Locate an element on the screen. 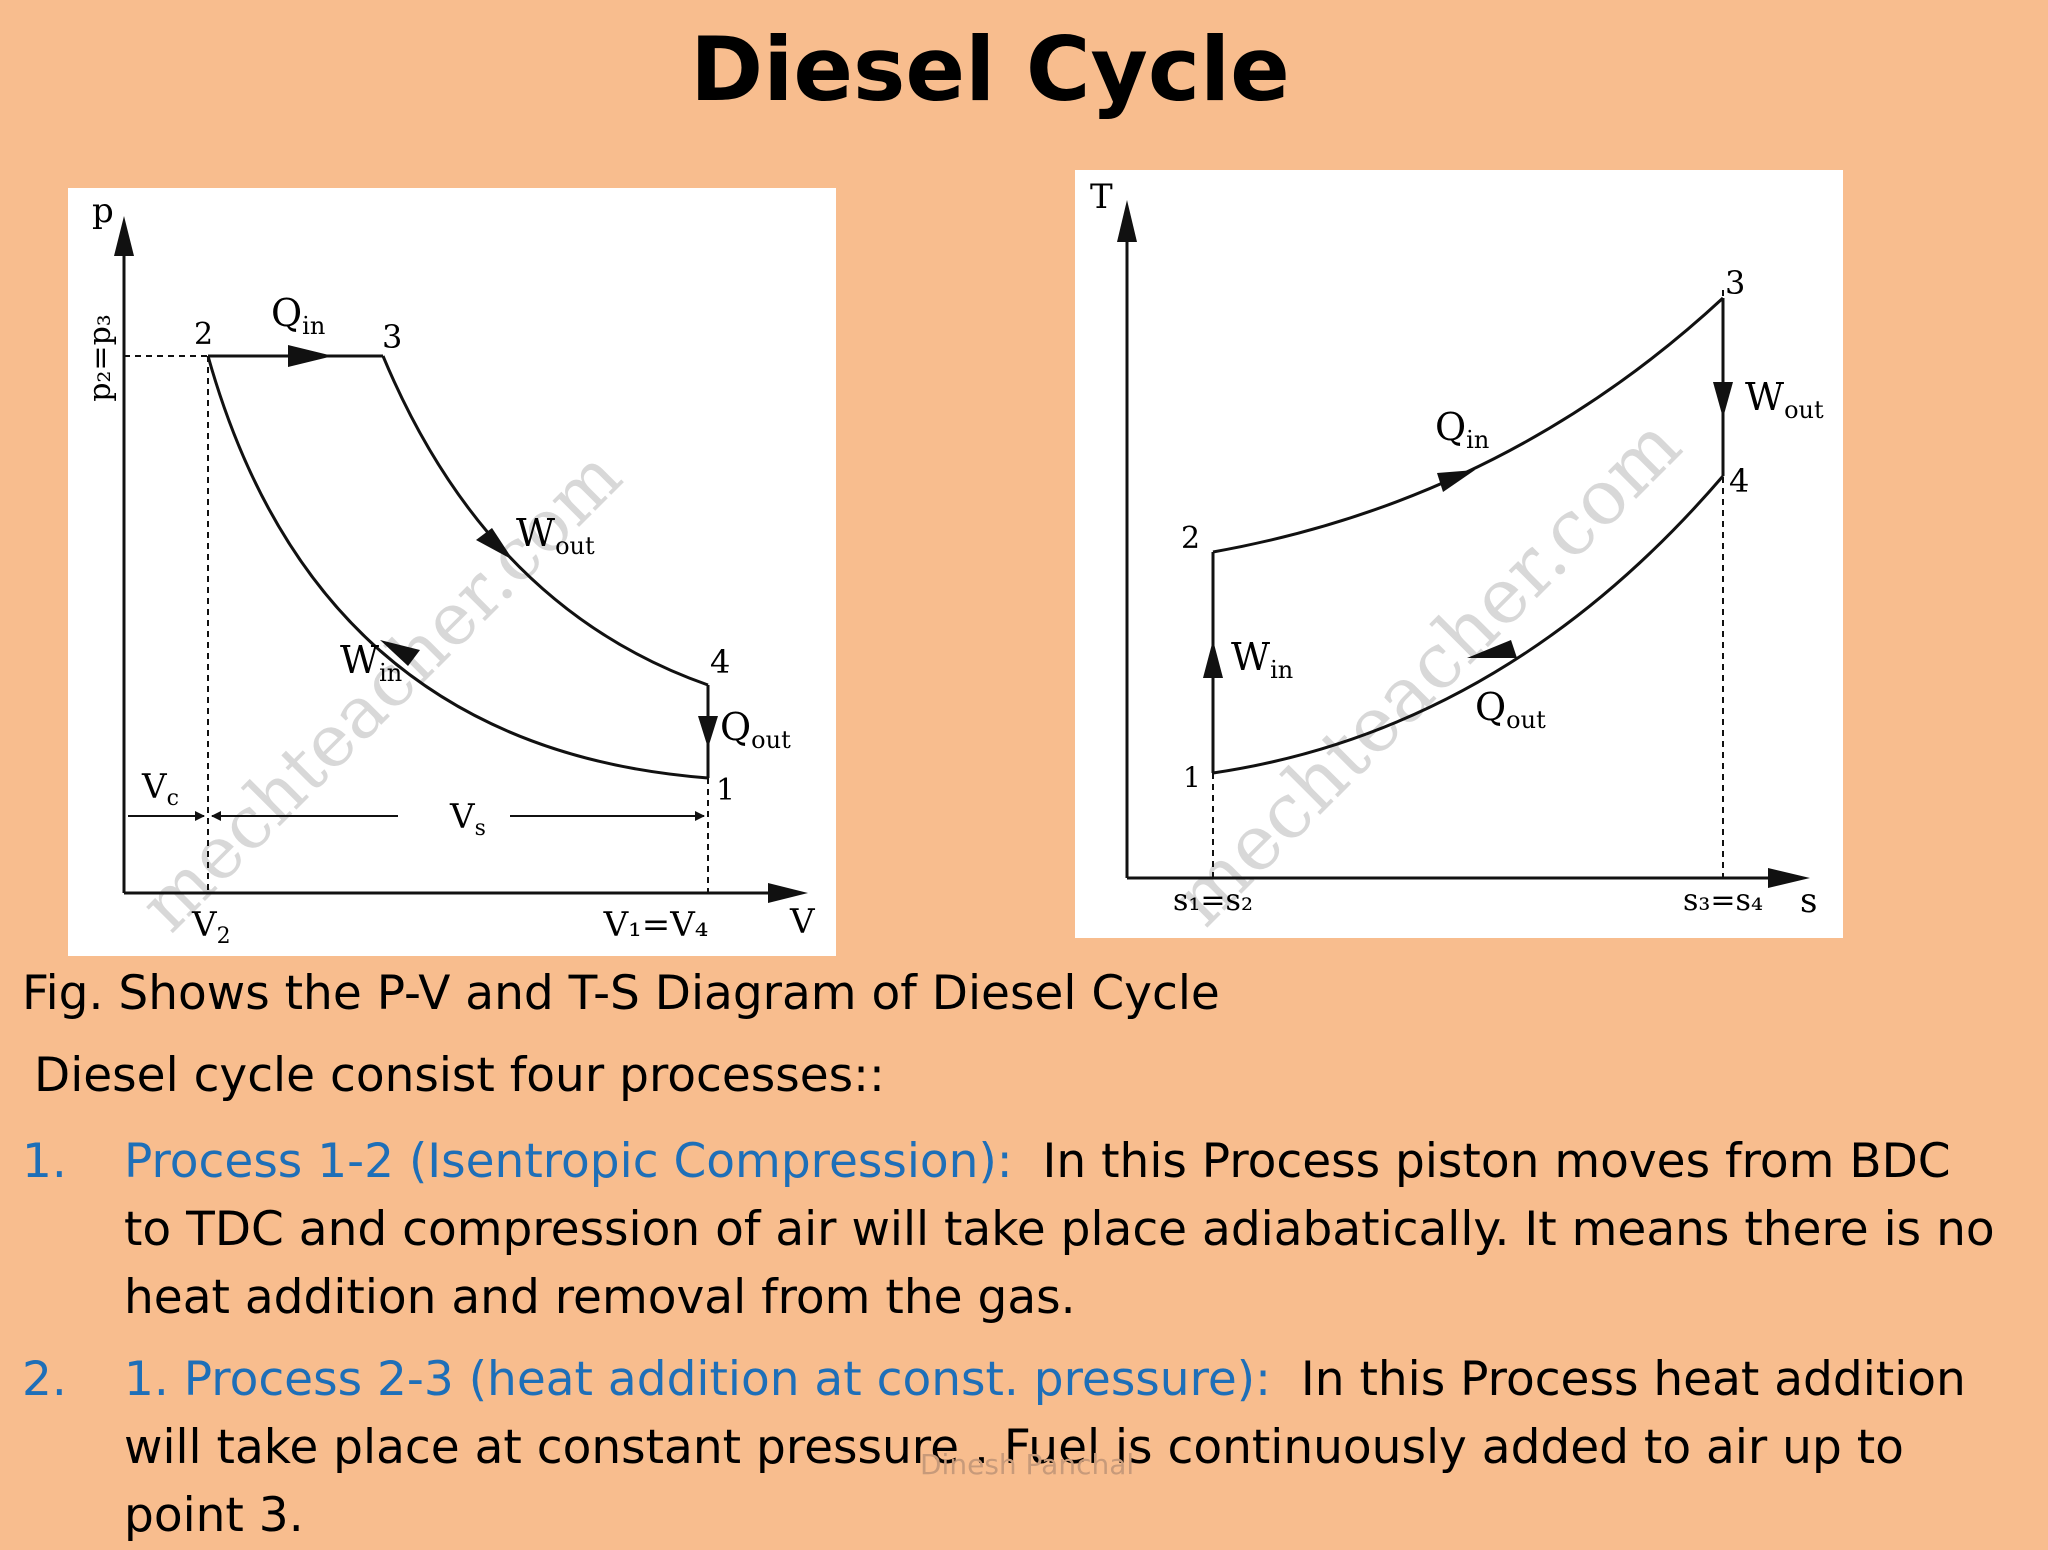 The width and height of the screenshot is (2048, 1550). pv-qout-label: Qout is located at coordinates (755, 729).